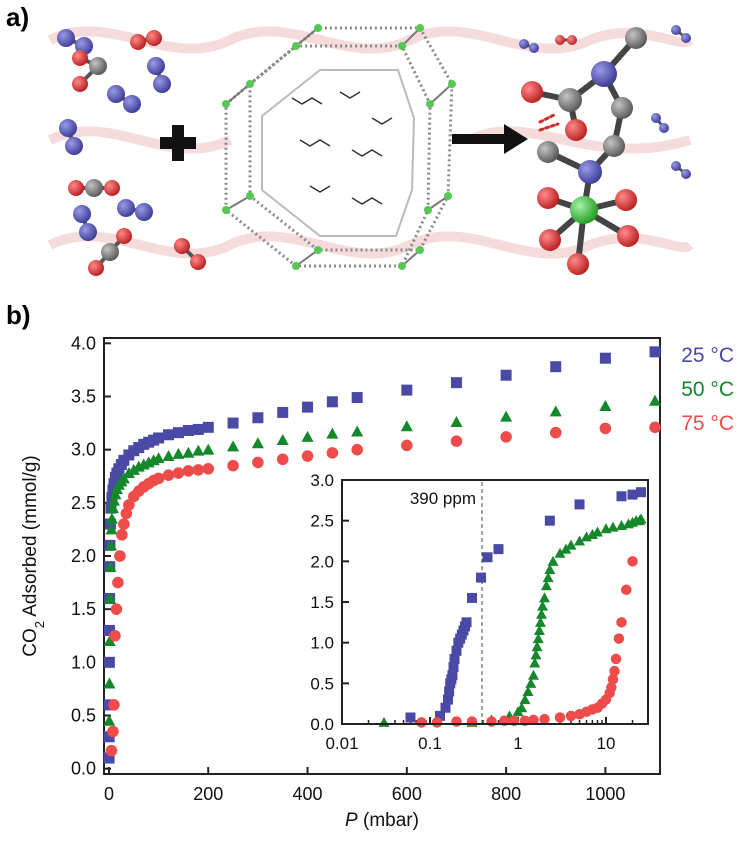 The image size is (740, 852). I want to click on inset-x-tick-label: 1, so click(517, 743).